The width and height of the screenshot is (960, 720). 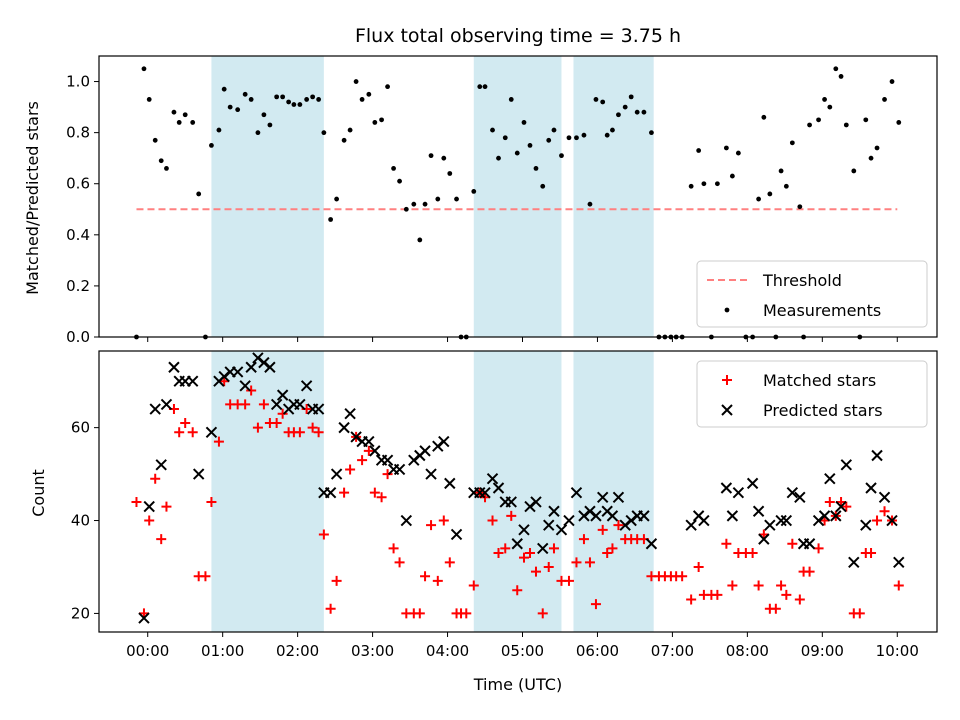 I want to click on x-tick-label: 02:00, so click(x=297, y=651).